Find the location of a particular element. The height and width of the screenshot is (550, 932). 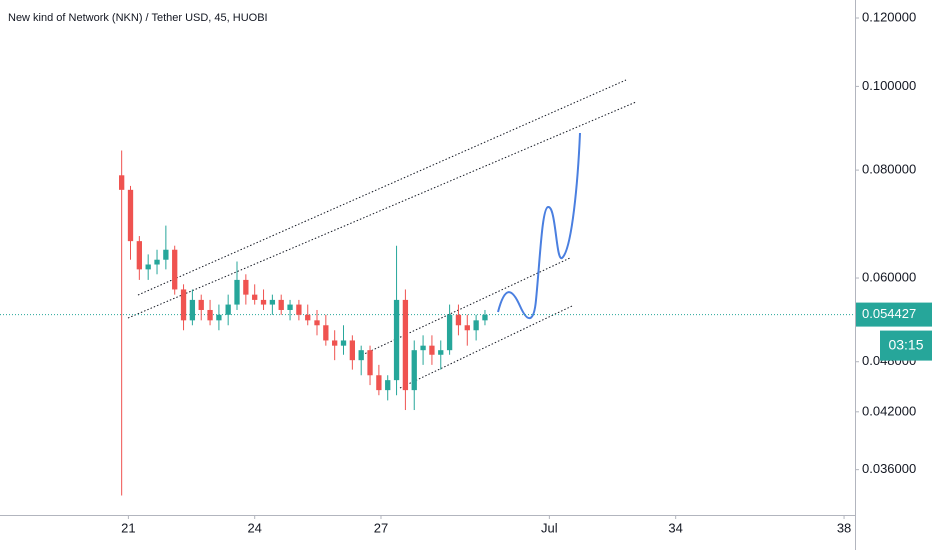

x-tick-label: Jul is located at coordinates (549, 527).